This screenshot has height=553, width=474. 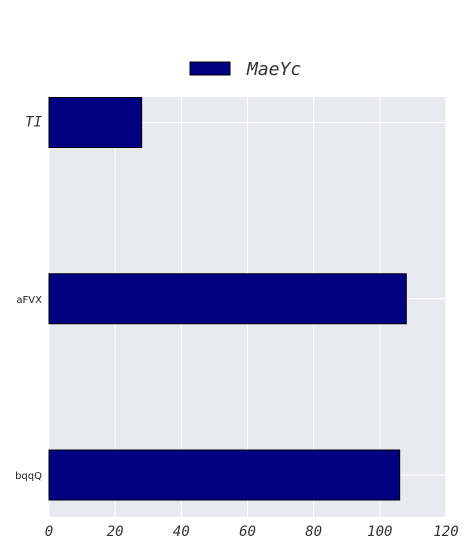 What do you see at coordinates (33, 123) in the screenshot?
I see `y-tick-label: TI` at bounding box center [33, 123].